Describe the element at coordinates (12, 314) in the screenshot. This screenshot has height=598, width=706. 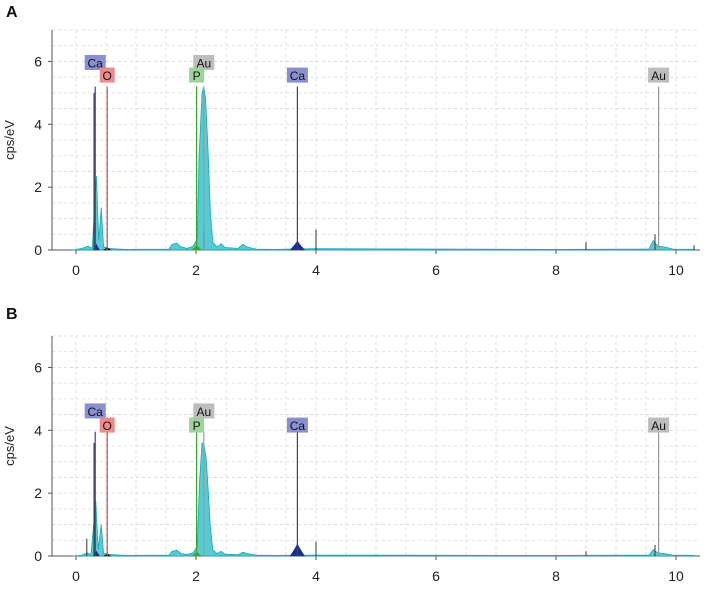
I see `panel-letter-b: B` at that location.